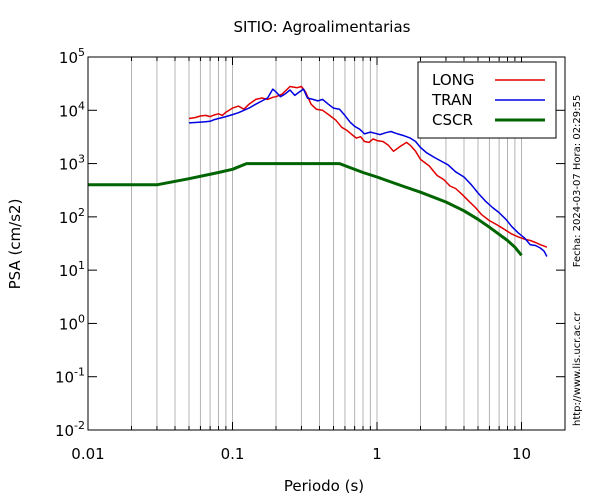 The width and height of the screenshot is (600, 500). I want to click on x-axis-title: Periodo (s), so click(324, 486).